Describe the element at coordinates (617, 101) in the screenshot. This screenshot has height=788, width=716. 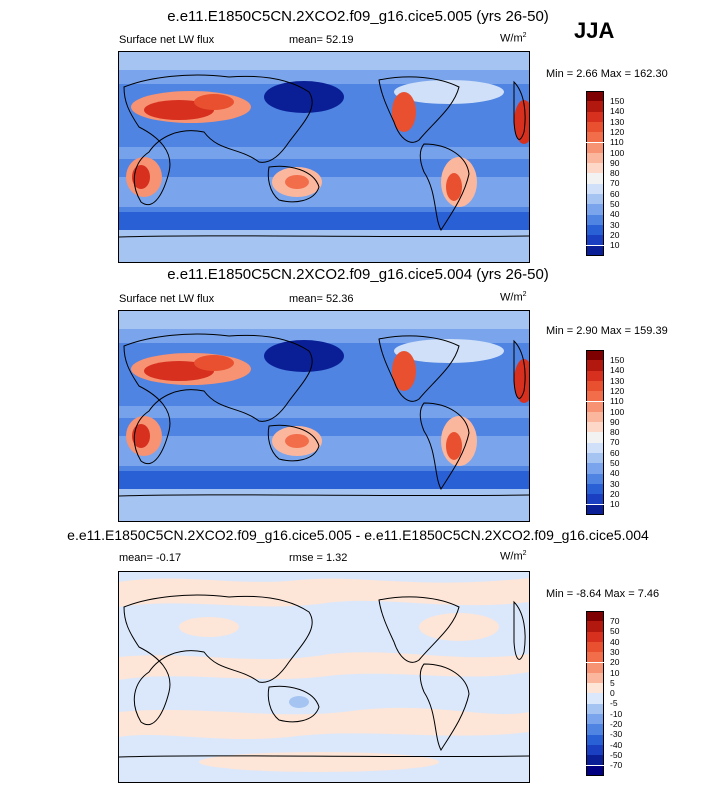
I see `colorbar-label: 150` at that location.